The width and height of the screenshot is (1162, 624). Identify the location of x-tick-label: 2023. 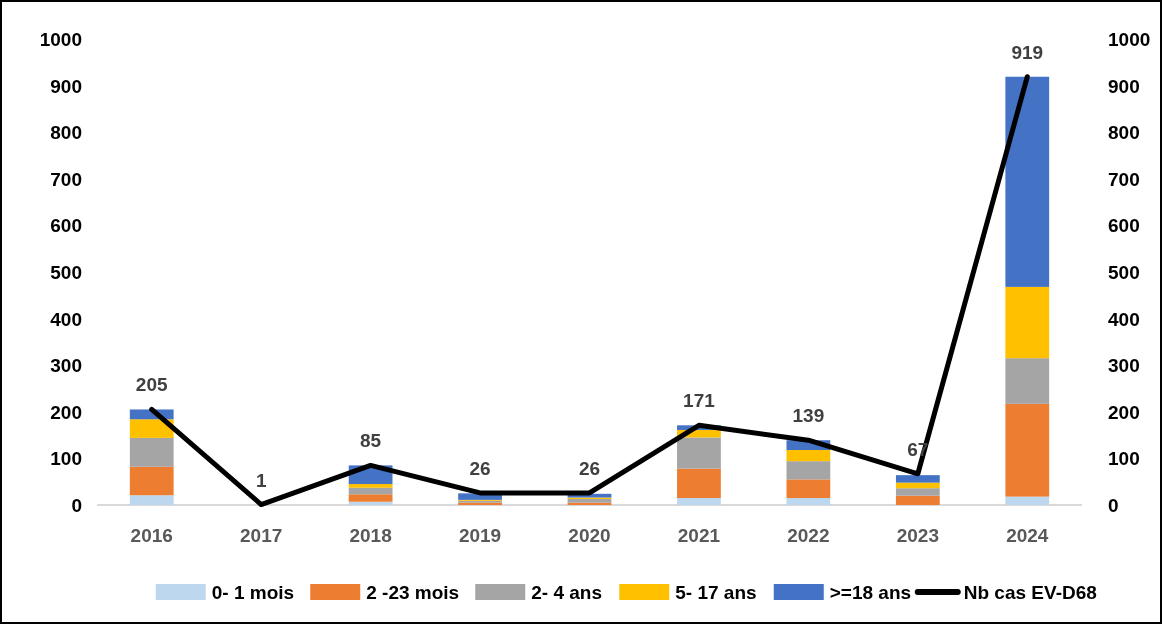
(917, 535).